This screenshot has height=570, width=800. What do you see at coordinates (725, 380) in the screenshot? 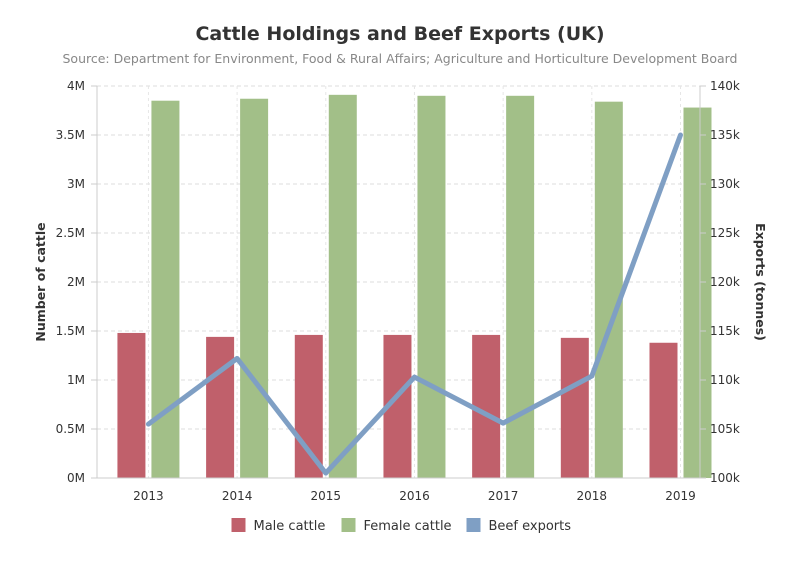
I see `y-right-tick-label: 110k` at bounding box center [725, 380].